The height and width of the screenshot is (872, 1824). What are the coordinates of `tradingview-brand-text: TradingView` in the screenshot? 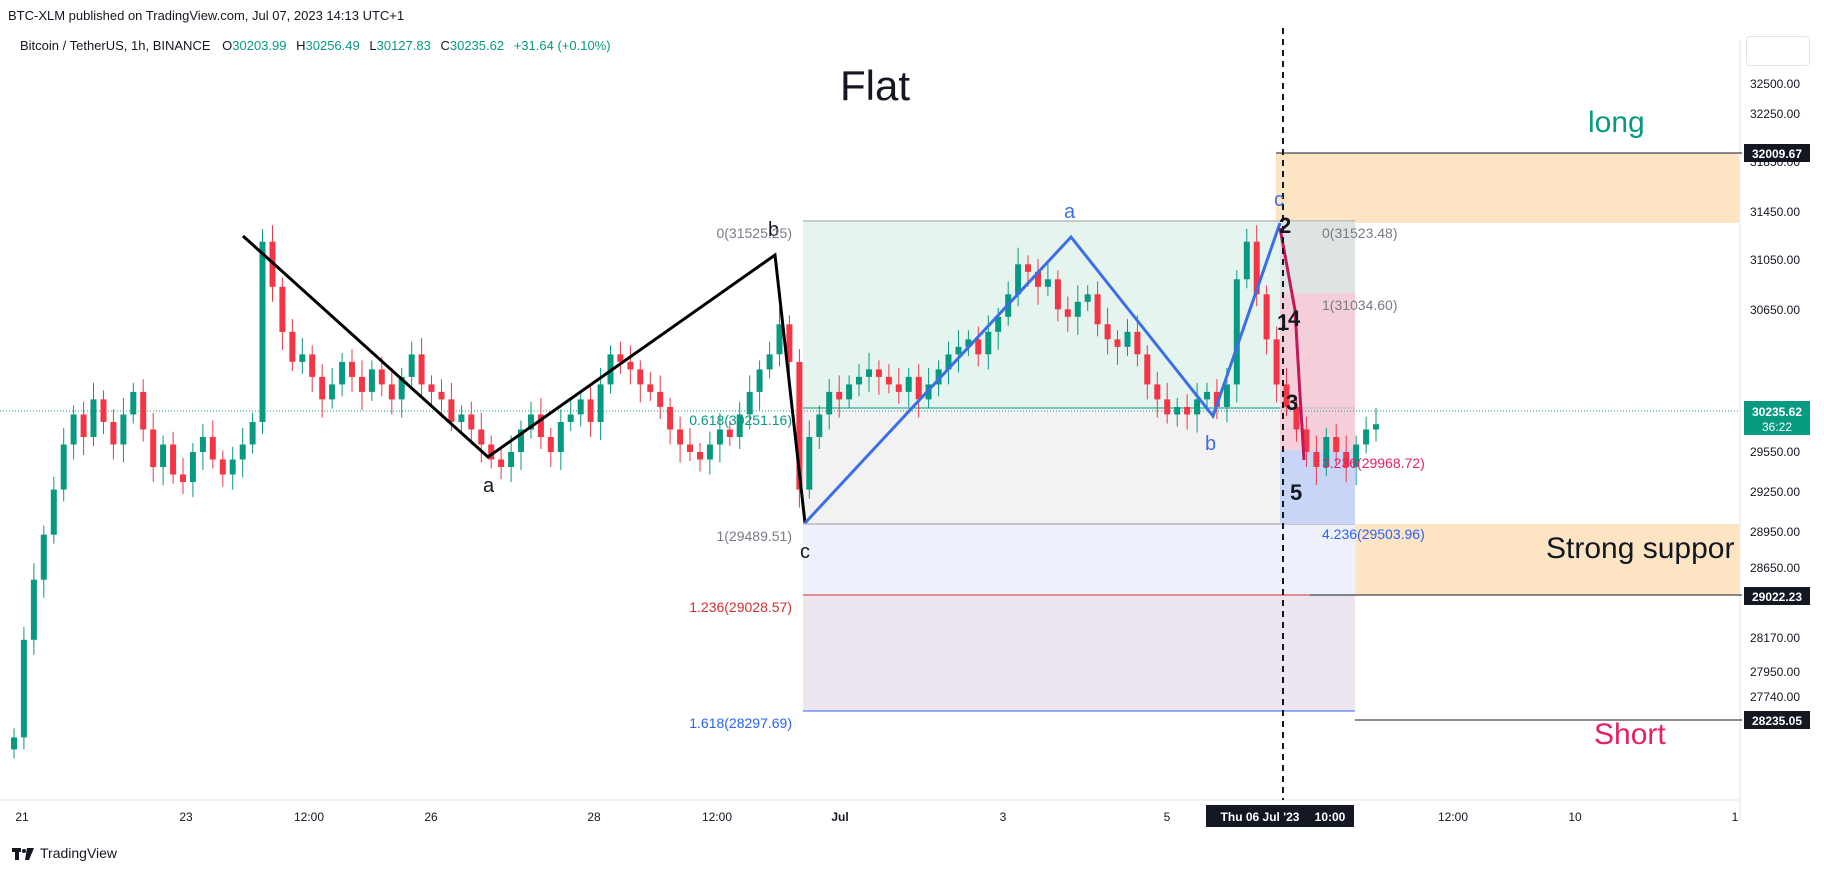 It's located at (79, 853).